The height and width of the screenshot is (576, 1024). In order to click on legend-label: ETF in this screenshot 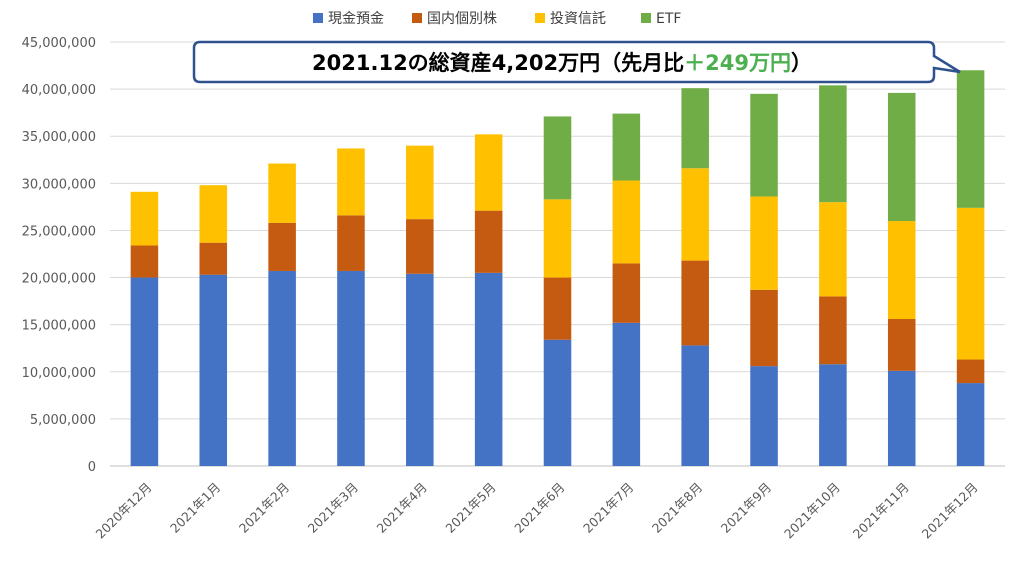, I will do `click(668, 19)`.